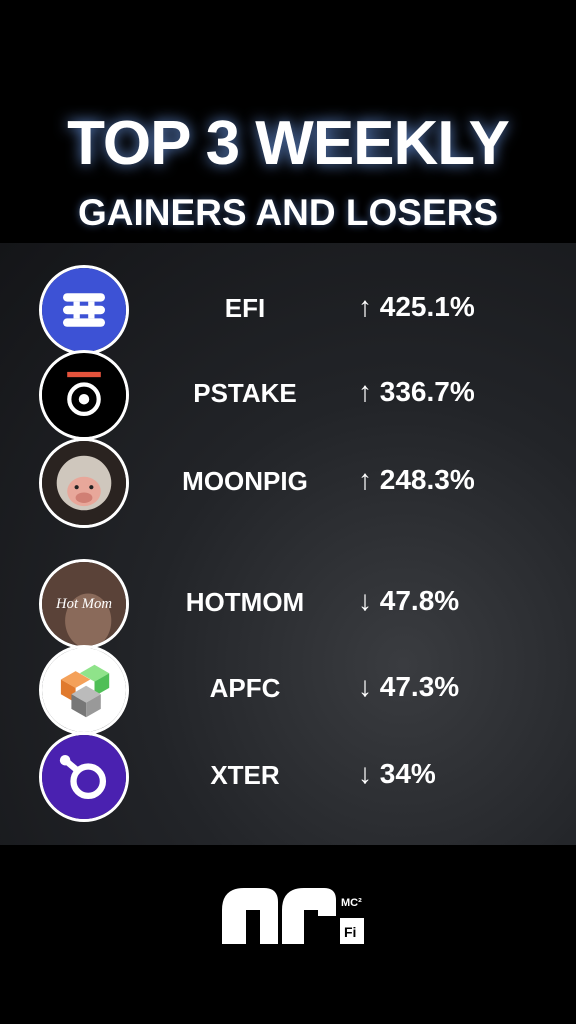  Describe the element at coordinates (397, 773) in the screenshot. I see `token-change: ↓ 34%` at that location.